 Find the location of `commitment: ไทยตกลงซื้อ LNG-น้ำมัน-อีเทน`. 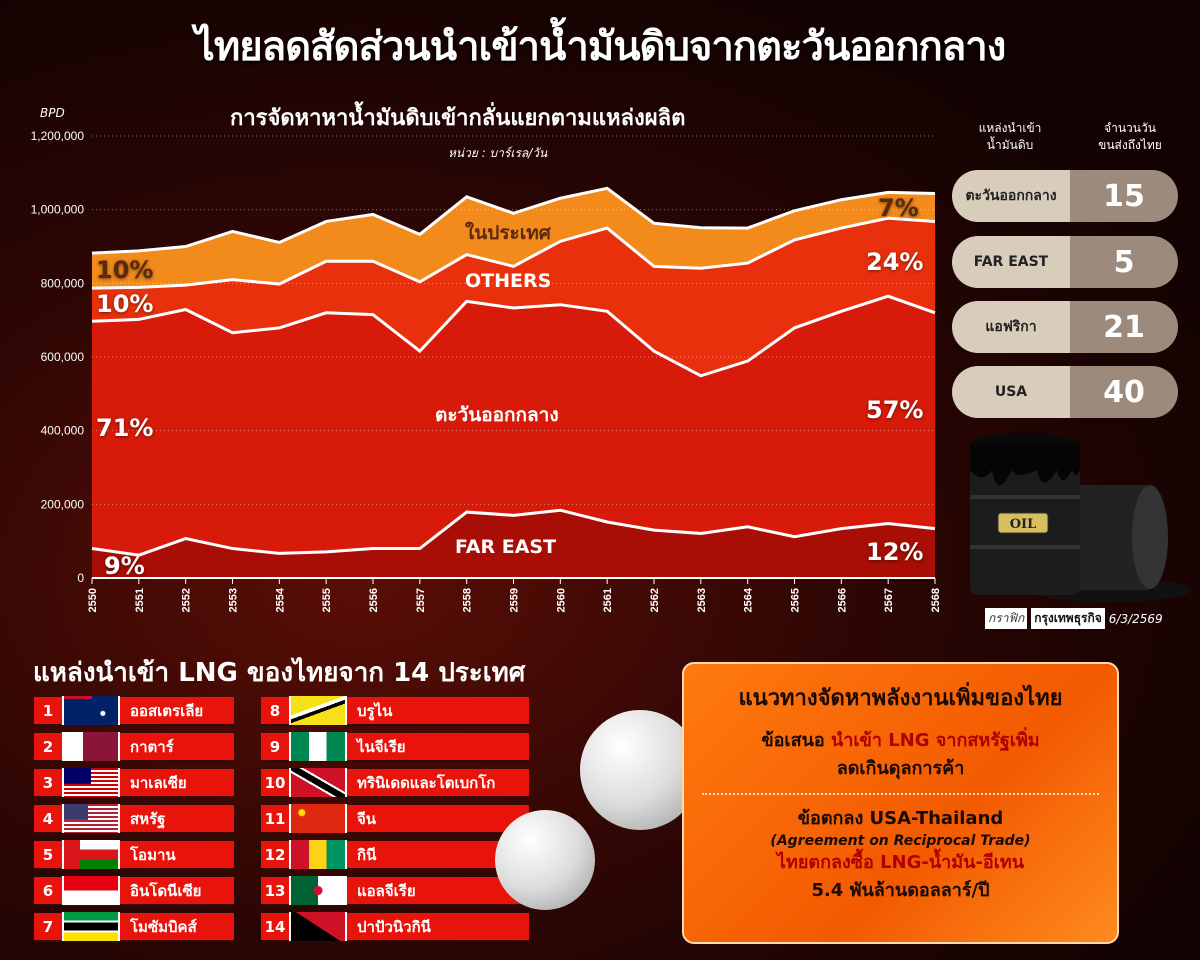

commitment: ไทยตกลงซื้อ LNG-น้ำมัน-อีเทน is located at coordinates (900, 862).